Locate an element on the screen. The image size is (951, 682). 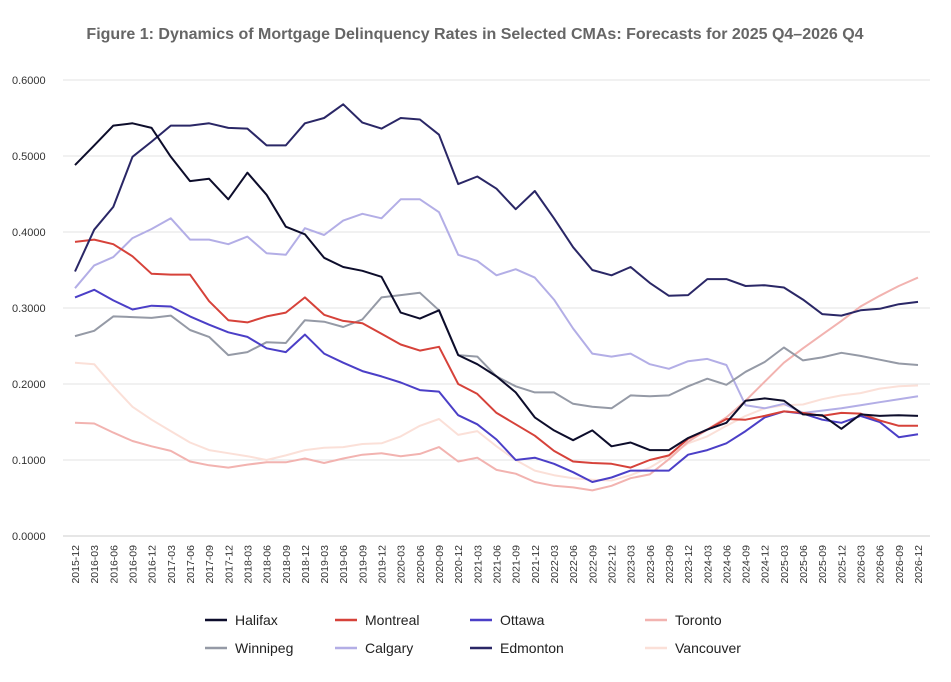
x-tick-label: 2026-12 is located at coordinates (919, 564).